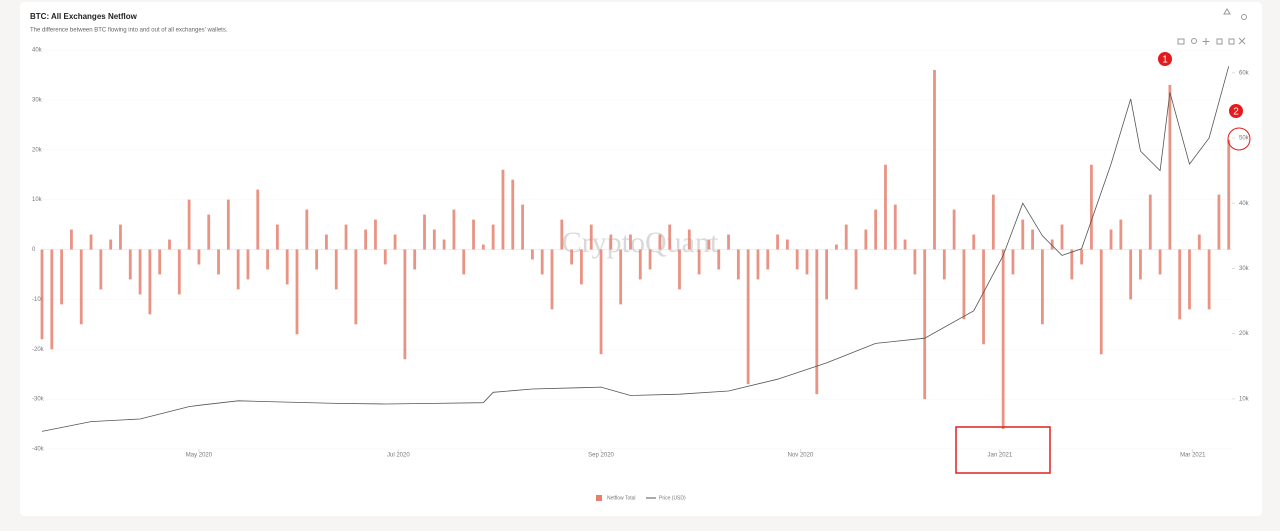 The width and height of the screenshot is (1280, 531). I want to click on x-tick-label: Sep 2020, so click(601, 456).